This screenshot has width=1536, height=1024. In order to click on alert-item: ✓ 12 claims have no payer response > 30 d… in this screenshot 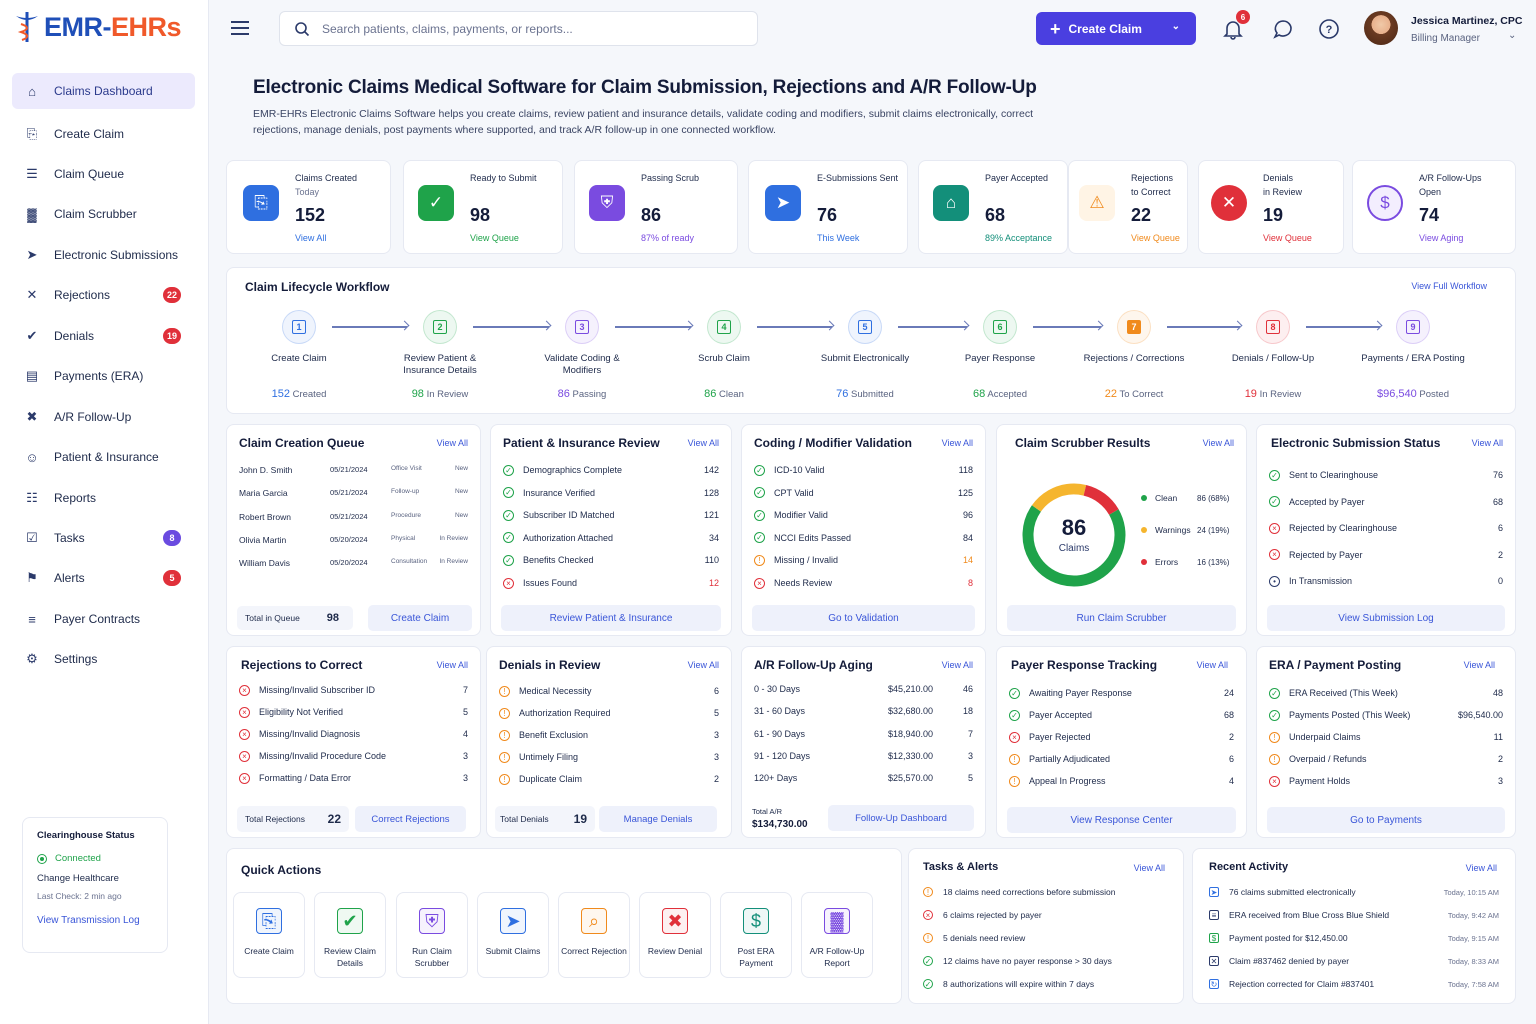, I will do `click(1047, 961)`.